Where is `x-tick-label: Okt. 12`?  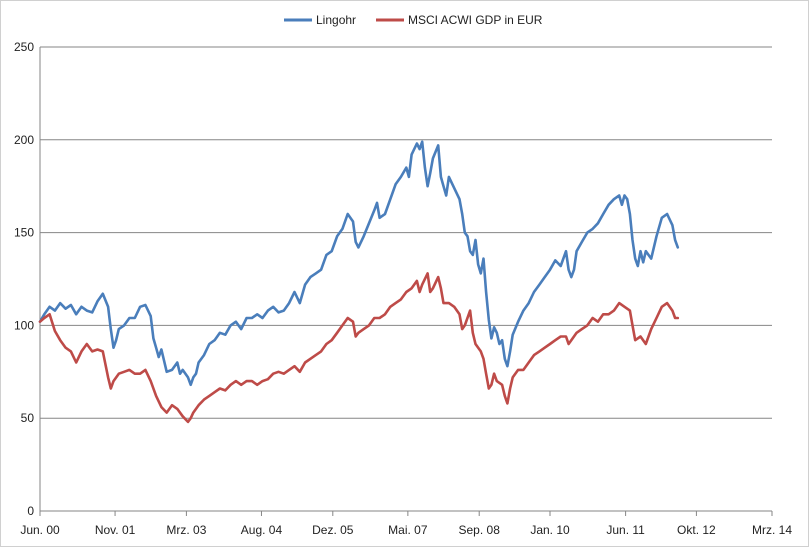
x-tick-label: Okt. 12 is located at coordinates (696, 530).